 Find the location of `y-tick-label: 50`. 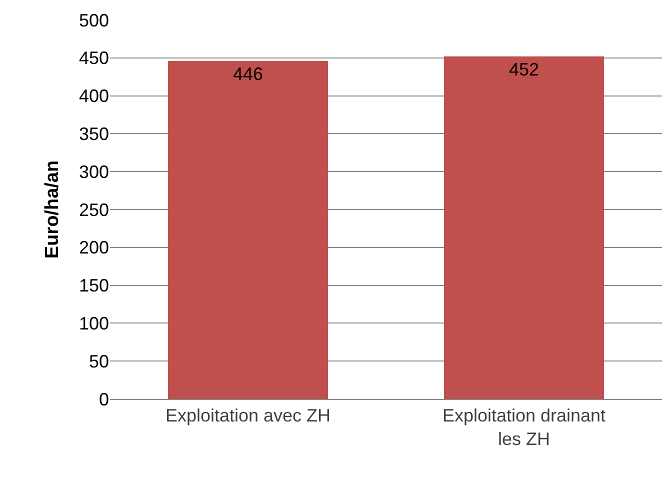

y-tick-label: 50 is located at coordinates (98, 361).